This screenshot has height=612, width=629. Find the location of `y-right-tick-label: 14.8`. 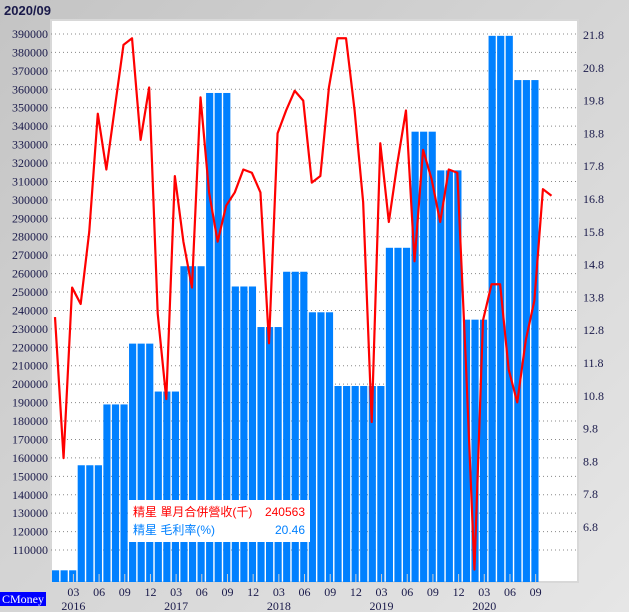

y-right-tick-label: 14.8 is located at coordinates (593, 265).